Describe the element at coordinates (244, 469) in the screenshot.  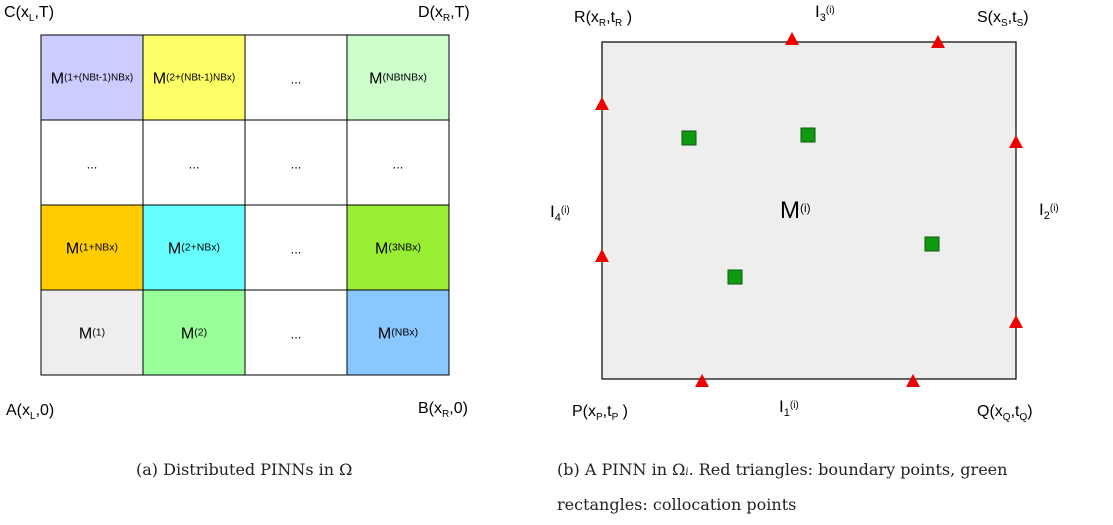
I see `caption-a: (a) Distributed PINNs in Ω` at that location.